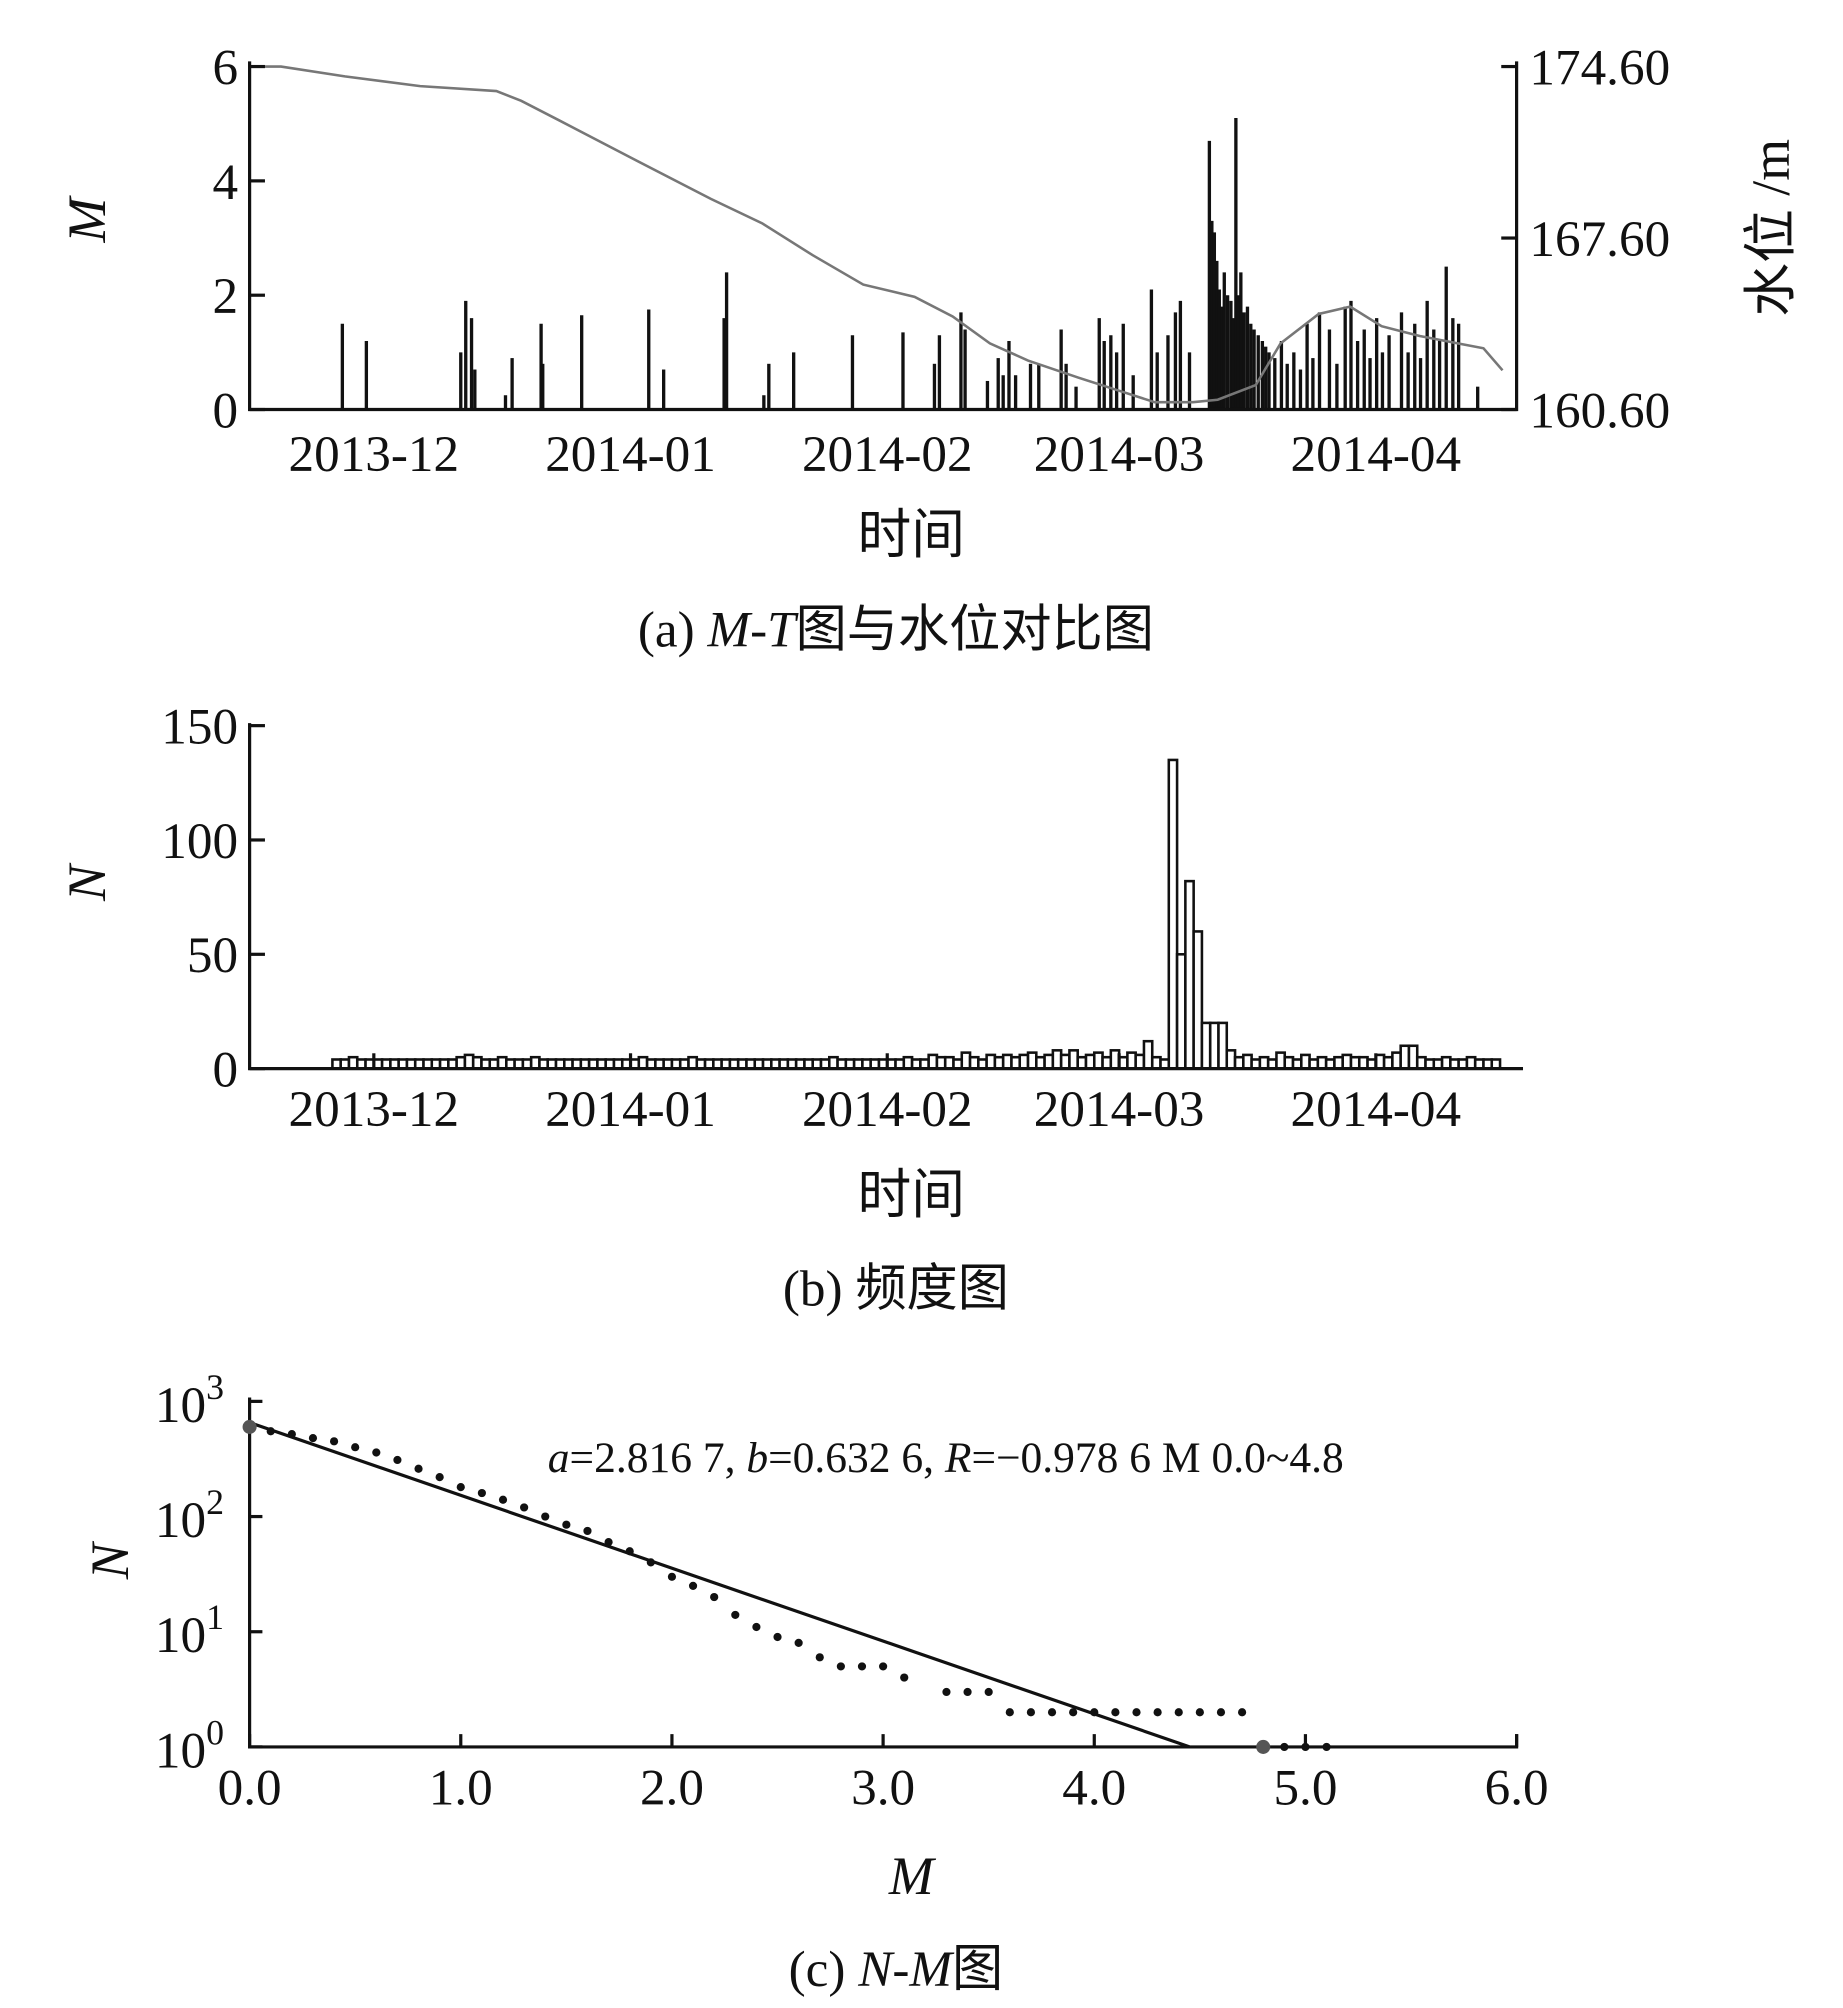  Describe the element at coordinates (896, 1969) in the screenshot. I see `caption-c: (c) N-M图` at that location.